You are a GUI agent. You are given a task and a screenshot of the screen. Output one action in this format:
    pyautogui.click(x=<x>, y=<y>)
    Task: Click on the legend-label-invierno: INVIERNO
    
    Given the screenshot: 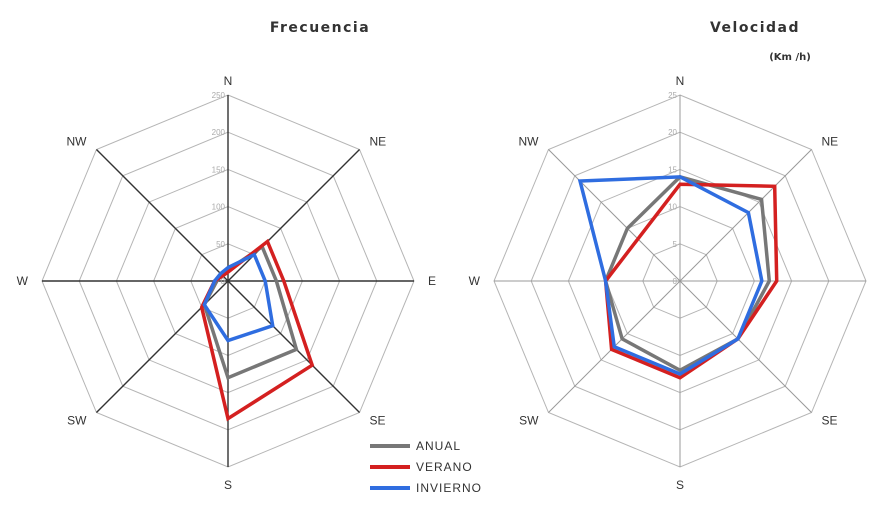 What is the action you would take?
    pyautogui.click(x=449, y=488)
    